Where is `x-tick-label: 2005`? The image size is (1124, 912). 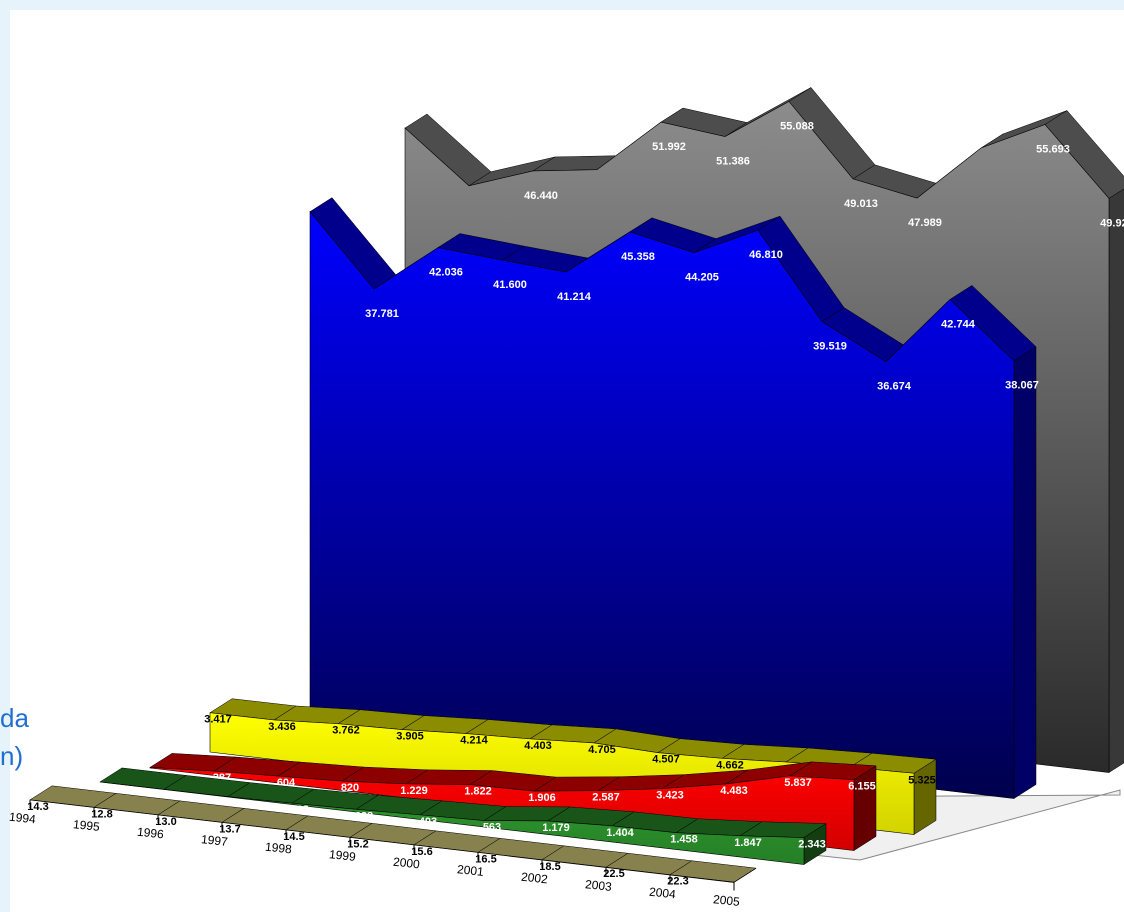 x-tick-label: 2005 is located at coordinates (726, 900).